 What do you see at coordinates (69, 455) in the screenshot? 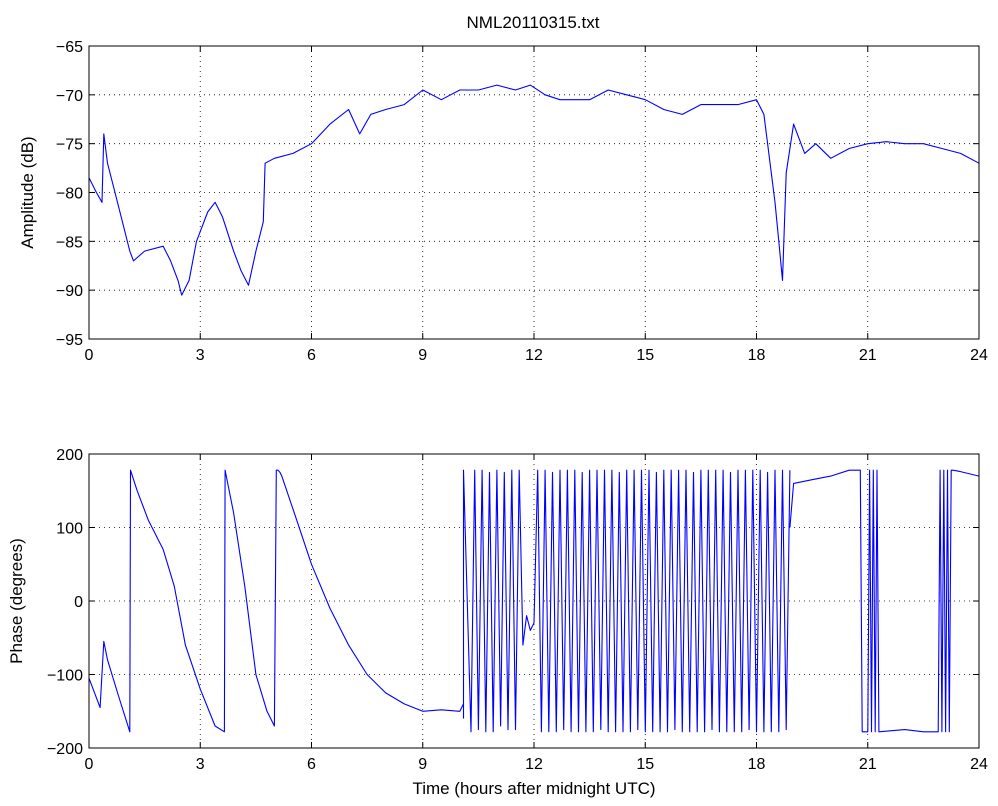
I see `y-tick-label: 200` at bounding box center [69, 455].